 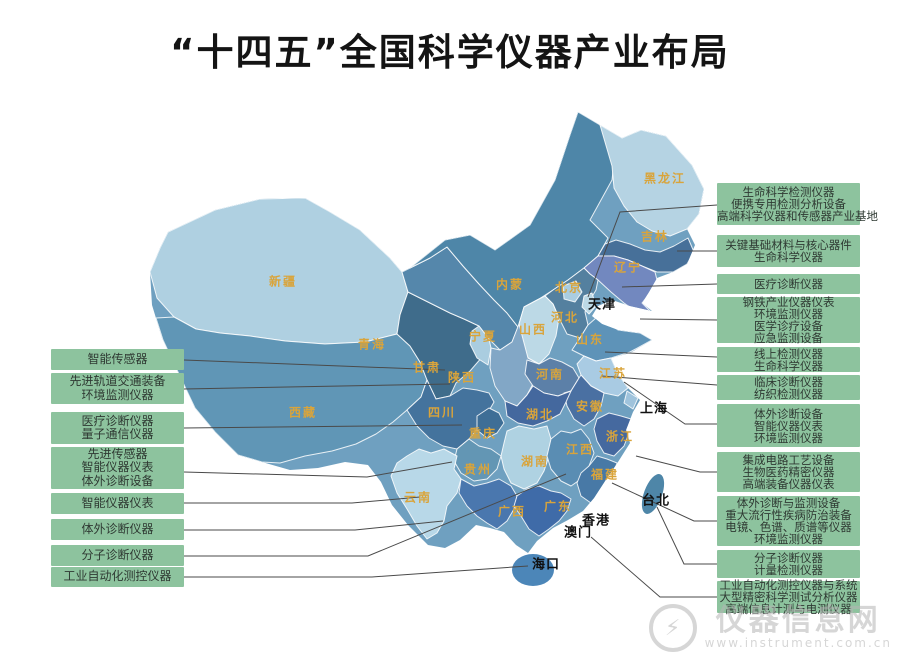 I want to click on province-label-jiangsu: 江苏, so click(x=613, y=373).